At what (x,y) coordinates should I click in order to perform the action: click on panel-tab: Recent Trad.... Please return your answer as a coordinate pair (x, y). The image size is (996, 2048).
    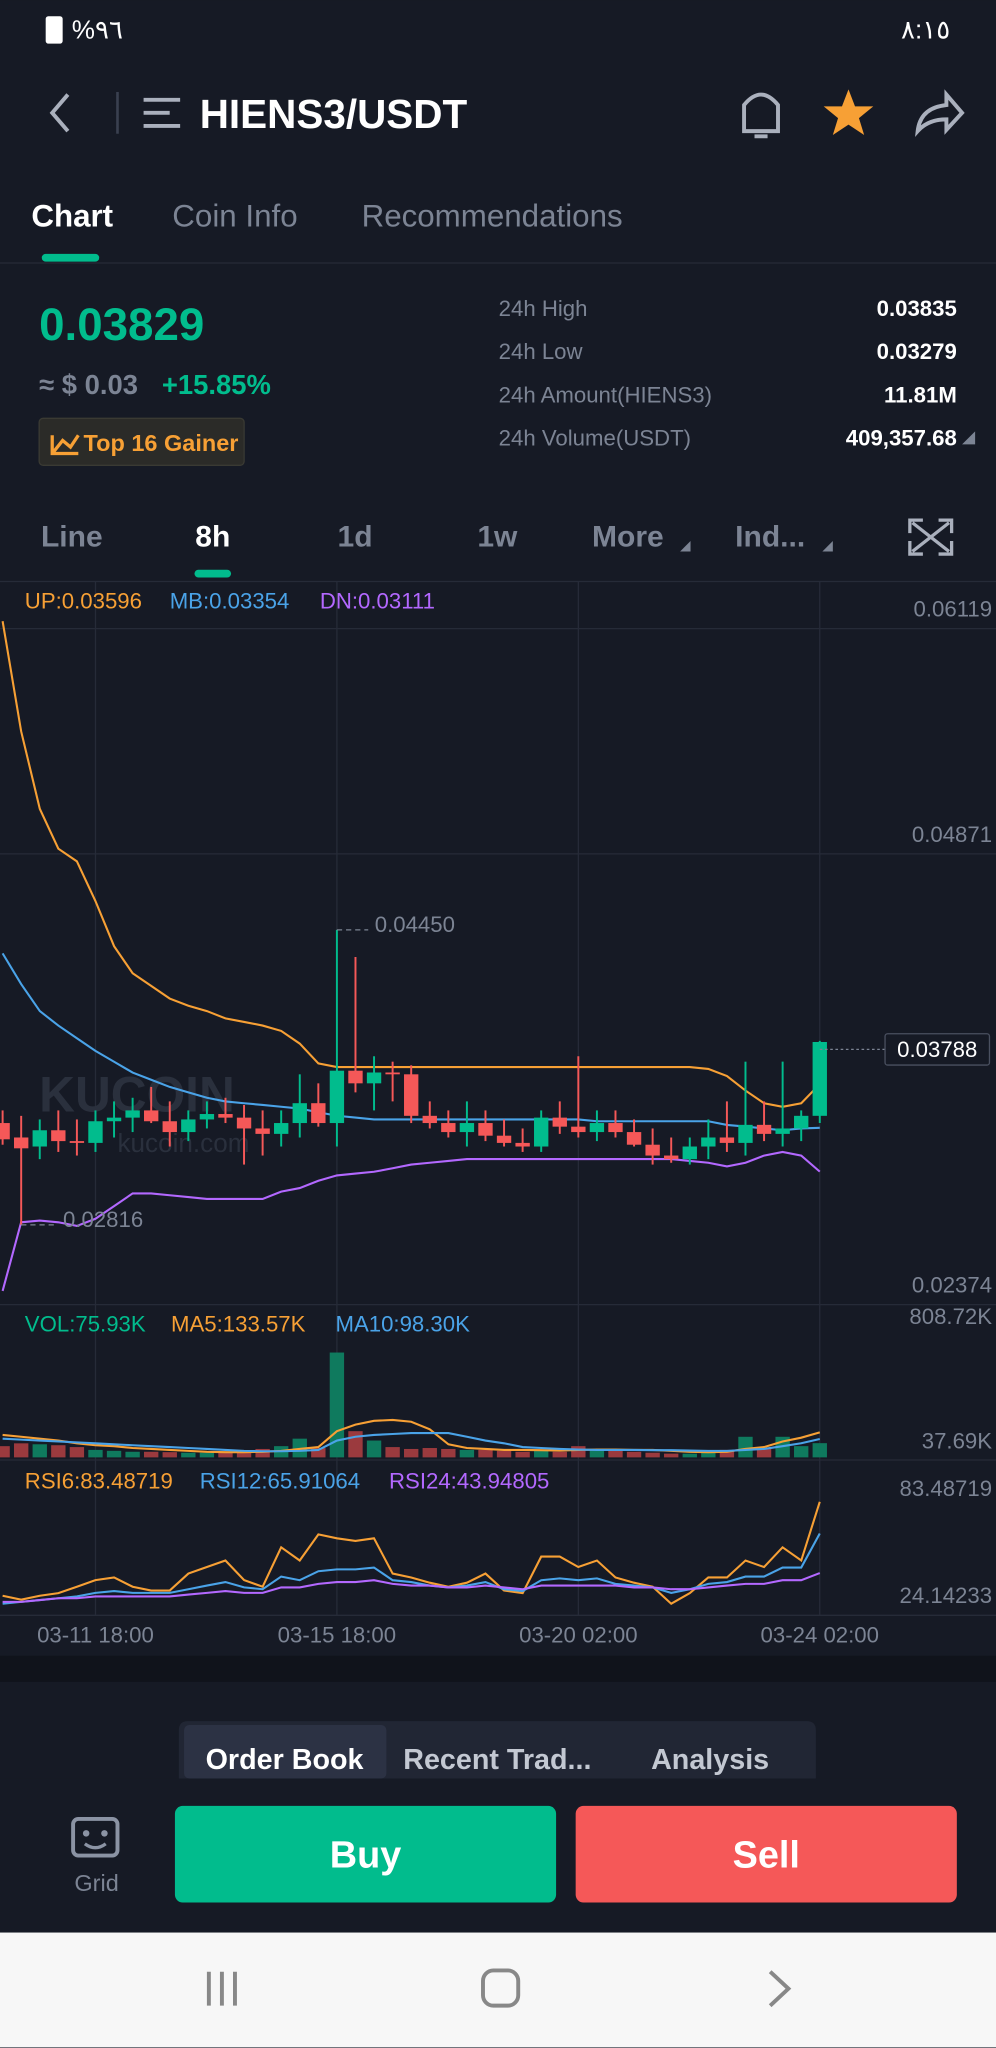
    Looking at the image, I should click on (497, 1760).